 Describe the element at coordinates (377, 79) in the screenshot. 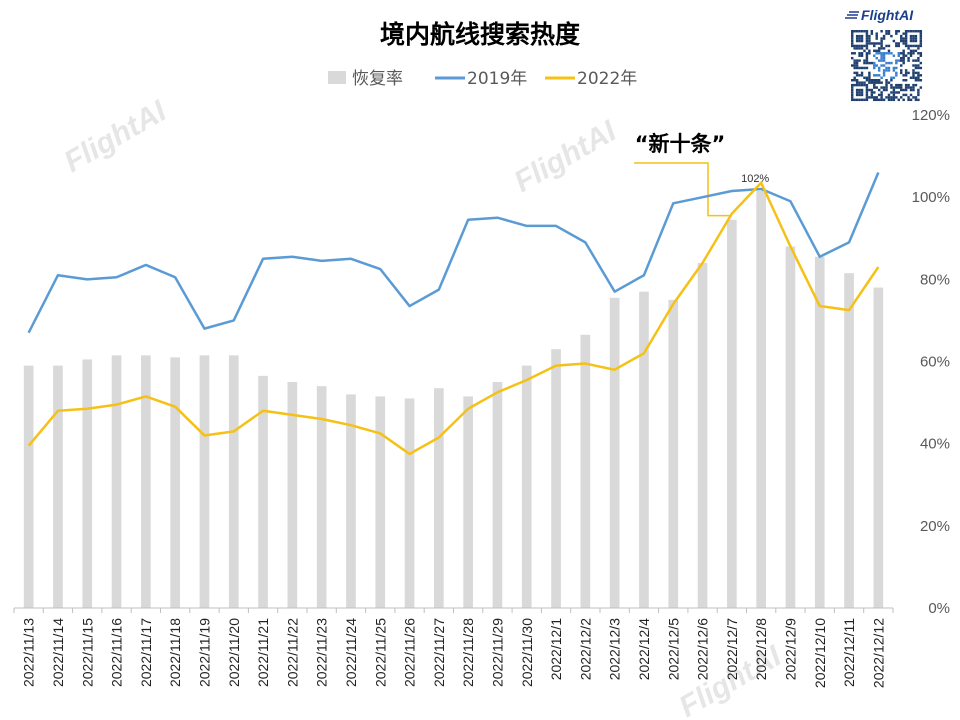

I see `legend-label-recovery: 恢复率` at that location.